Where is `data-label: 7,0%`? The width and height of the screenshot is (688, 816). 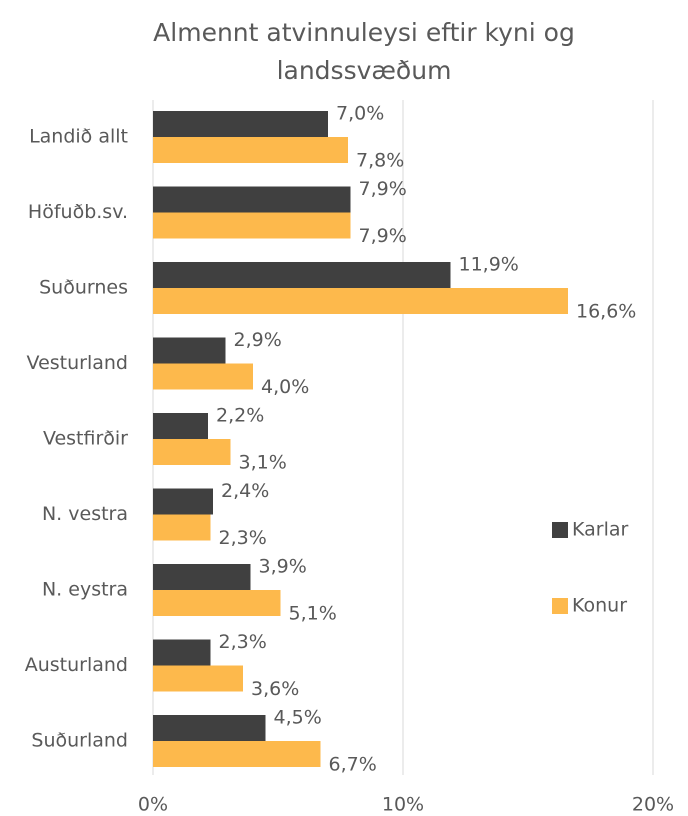 data-label: 7,0% is located at coordinates (360, 114).